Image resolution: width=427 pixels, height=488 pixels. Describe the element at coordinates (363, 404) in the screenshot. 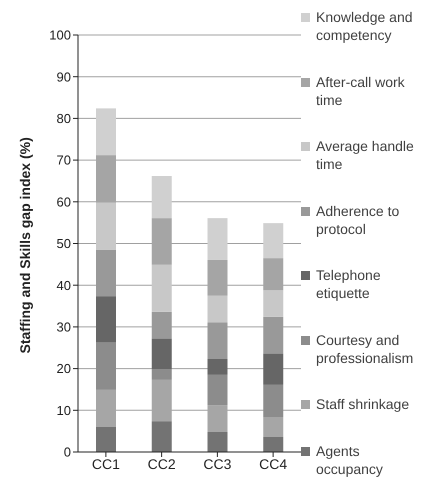

I see `legend-label: Staff shrinkage` at that location.